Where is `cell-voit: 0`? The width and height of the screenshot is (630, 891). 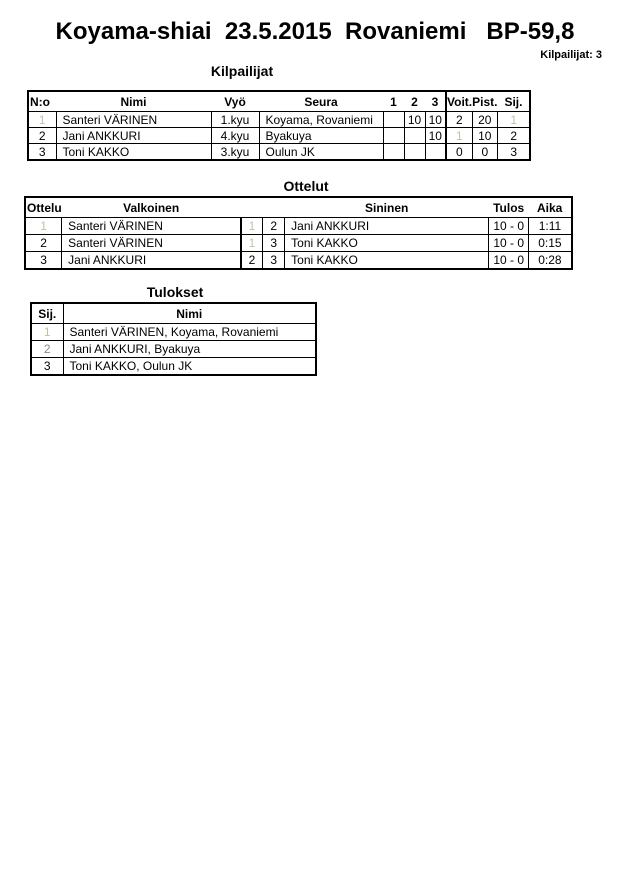 cell-voit: 0 is located at coordinates (458, 152).